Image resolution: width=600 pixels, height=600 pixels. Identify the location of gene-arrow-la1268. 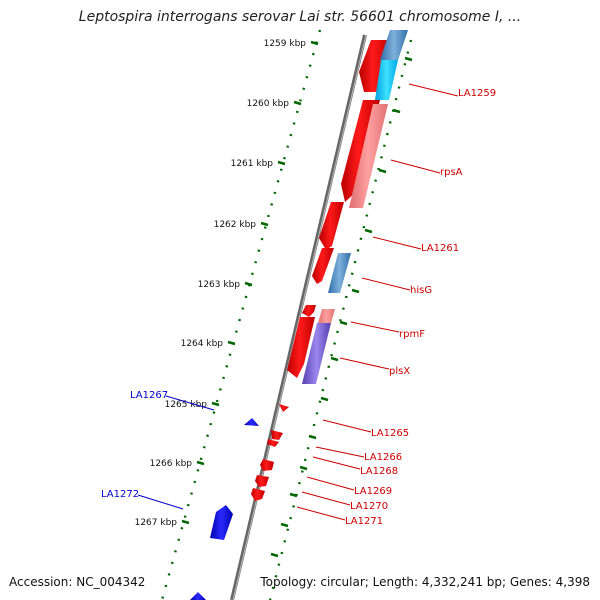
(273, 443).